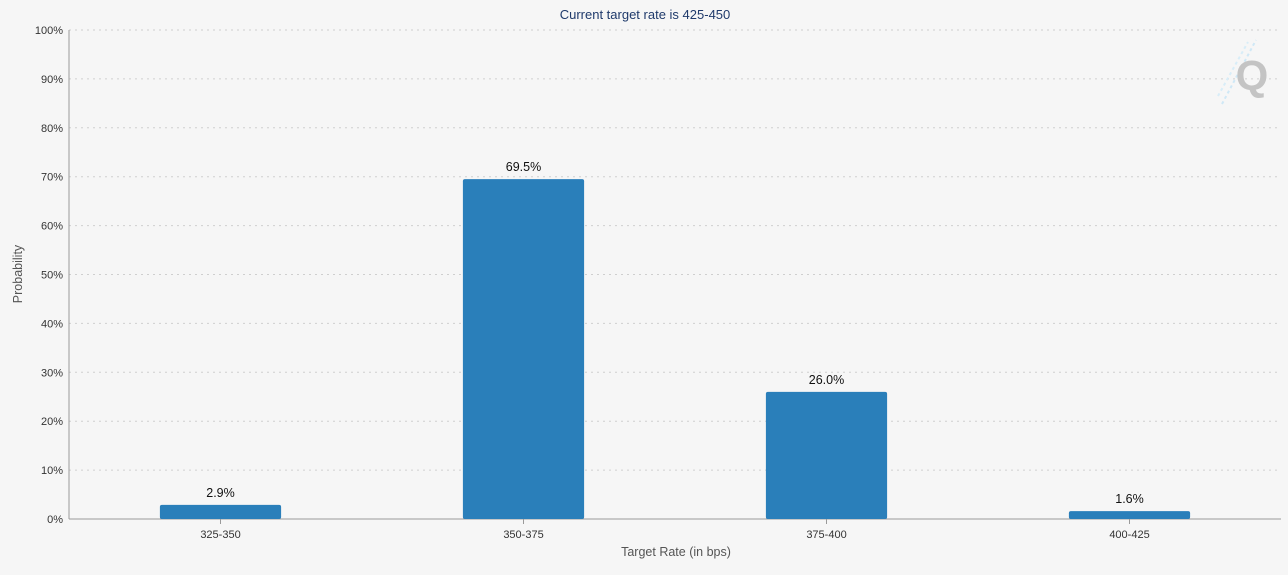  What do you see at coordinates (826, 380) in the screenshot?
I see `data-label: 26.0%` at bounding box center [826, 380].